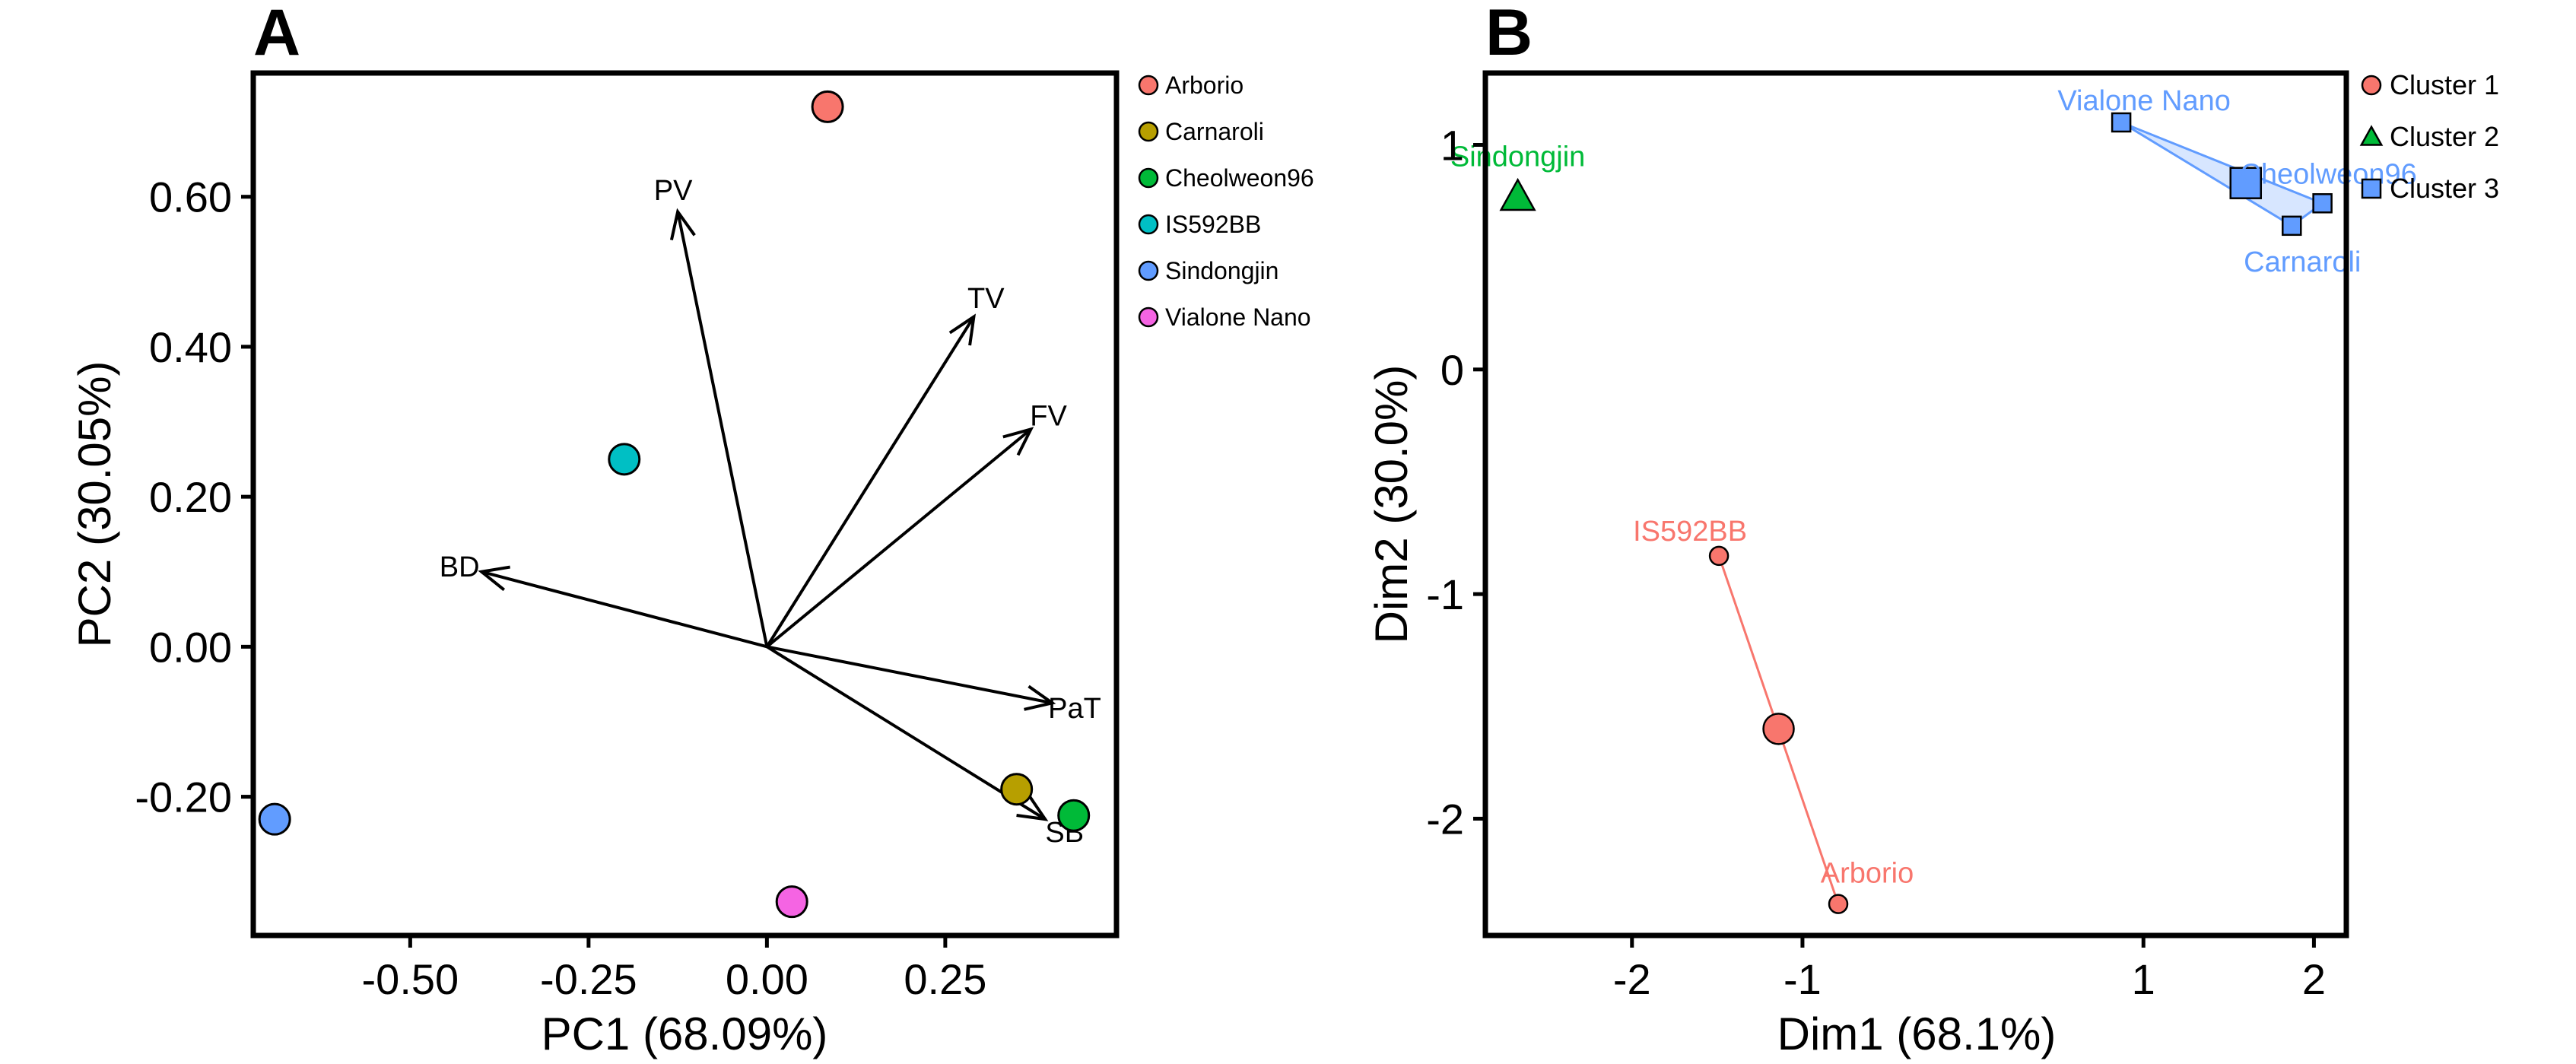 Image resolution: width=2576 pixels, height=1064 pixels. What do you see at coordinates (276, 34) in the screenshot?
I see `panel-letter-a: A` at bounding box center [276, 34].